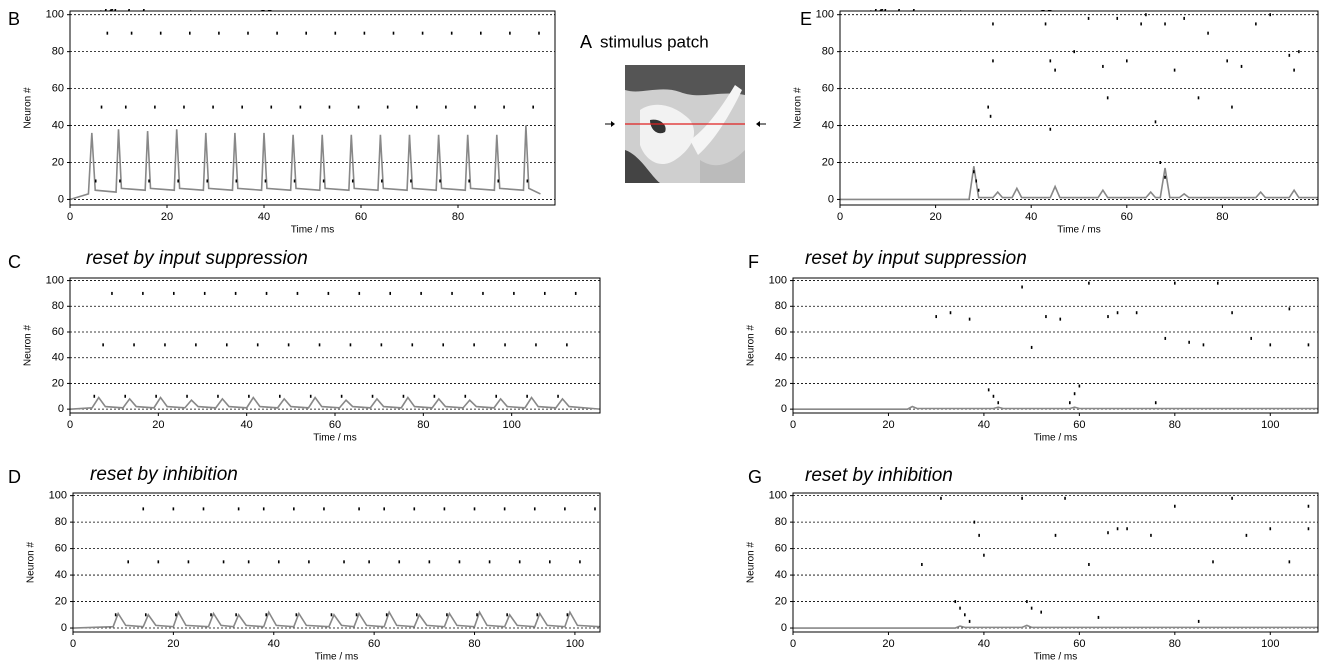 The image size is (1330, 663). Describe the element at coordinates (806, 19) in the screenshot. I see `panel-letter: E` at that location.